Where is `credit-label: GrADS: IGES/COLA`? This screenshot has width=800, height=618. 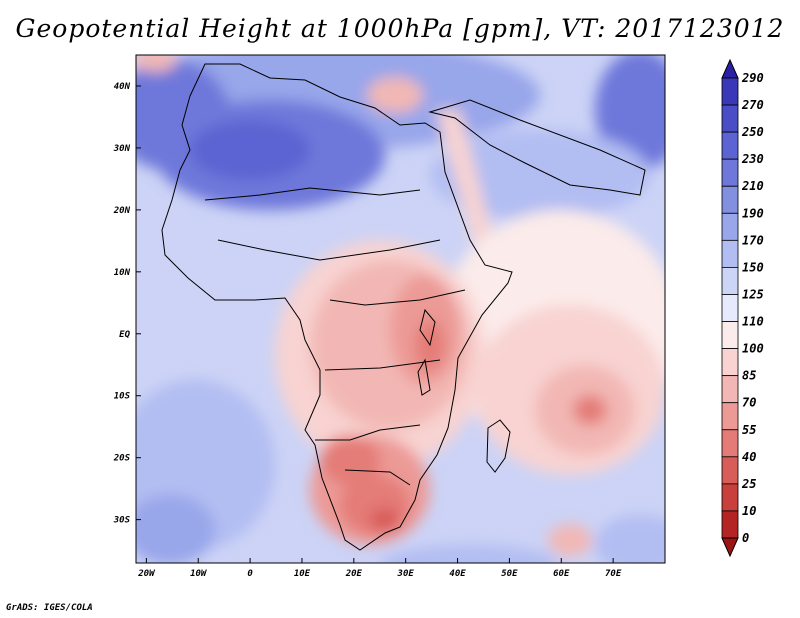
credit-label: GrADS: IGES/COLA is located at coordinates (49, 608).